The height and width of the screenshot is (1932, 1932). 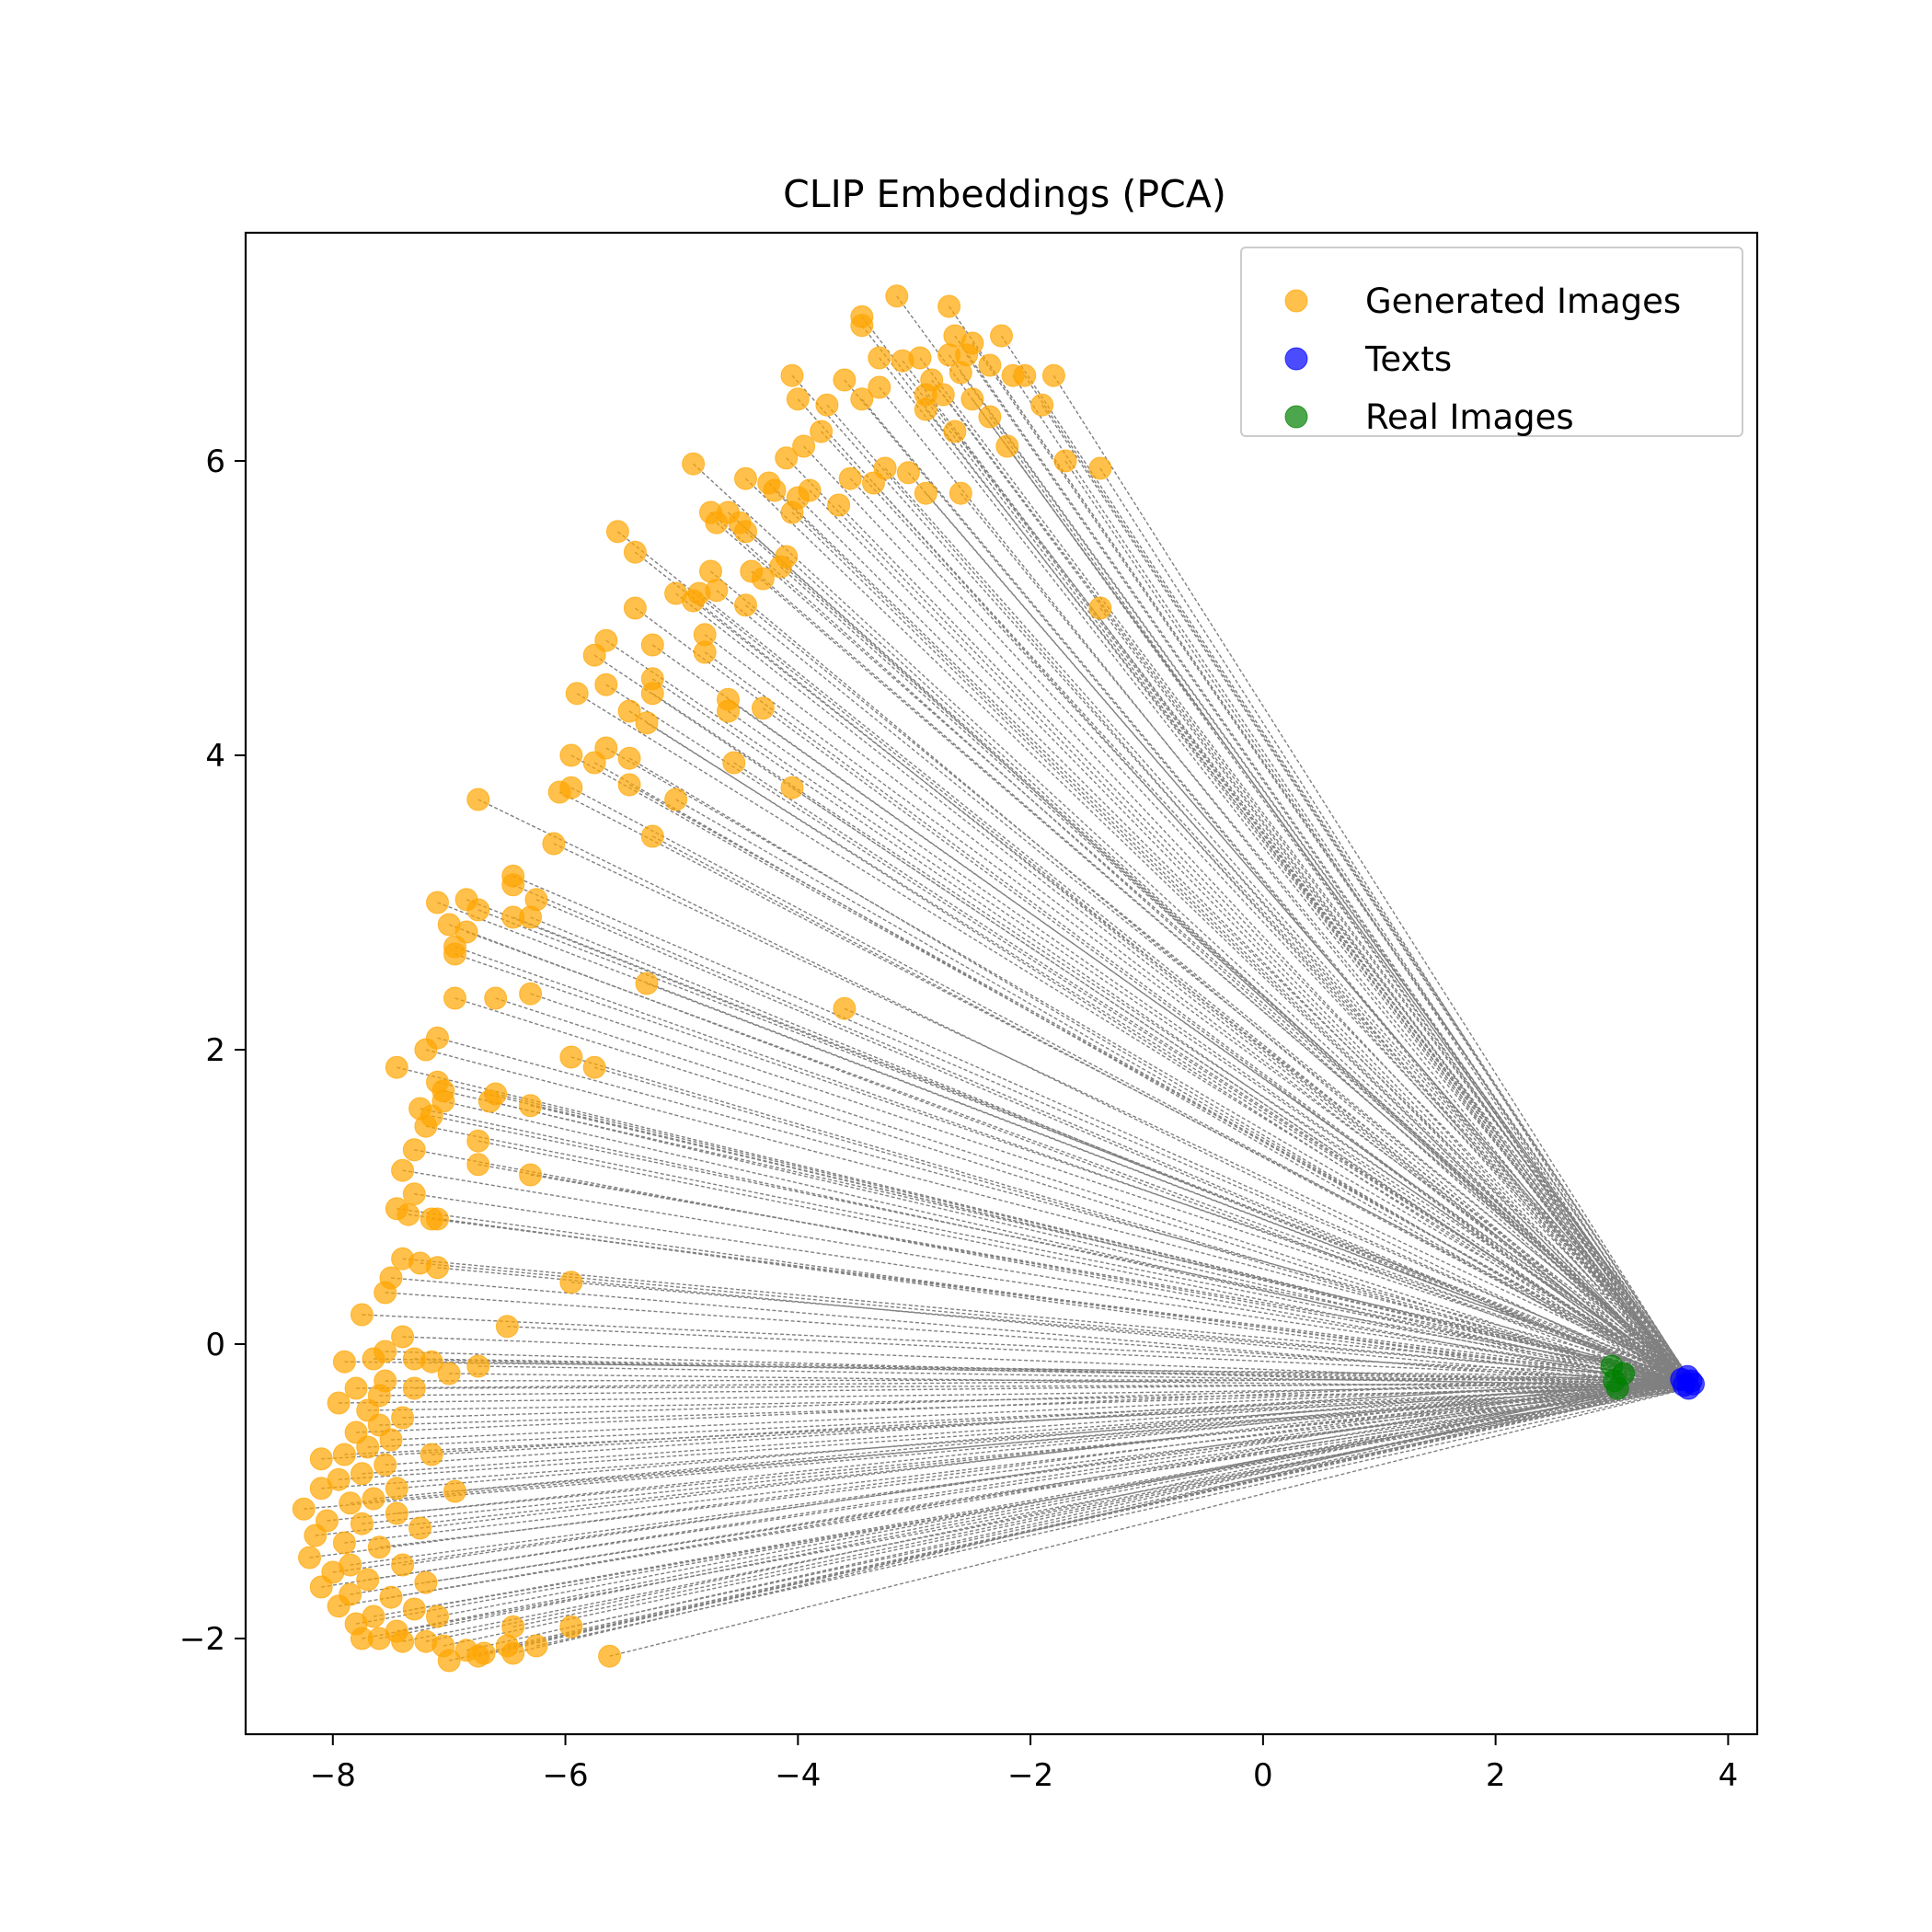 I want to click on x-tick-label: −2, so click(x=1030, y=1775).